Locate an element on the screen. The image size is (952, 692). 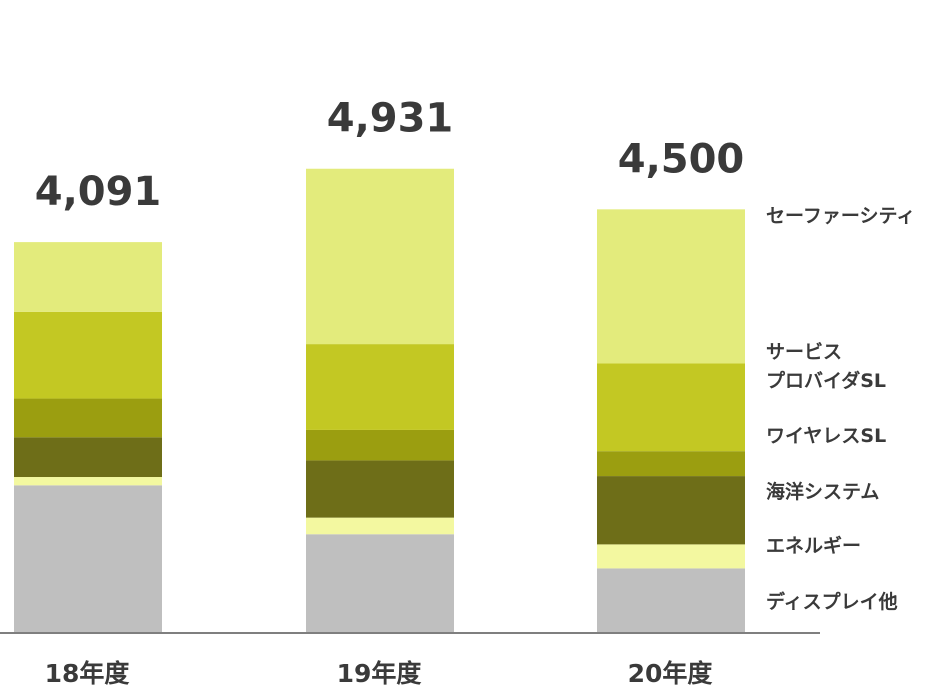
total-label-1: 4,931 is located at coordinates (390, 119).